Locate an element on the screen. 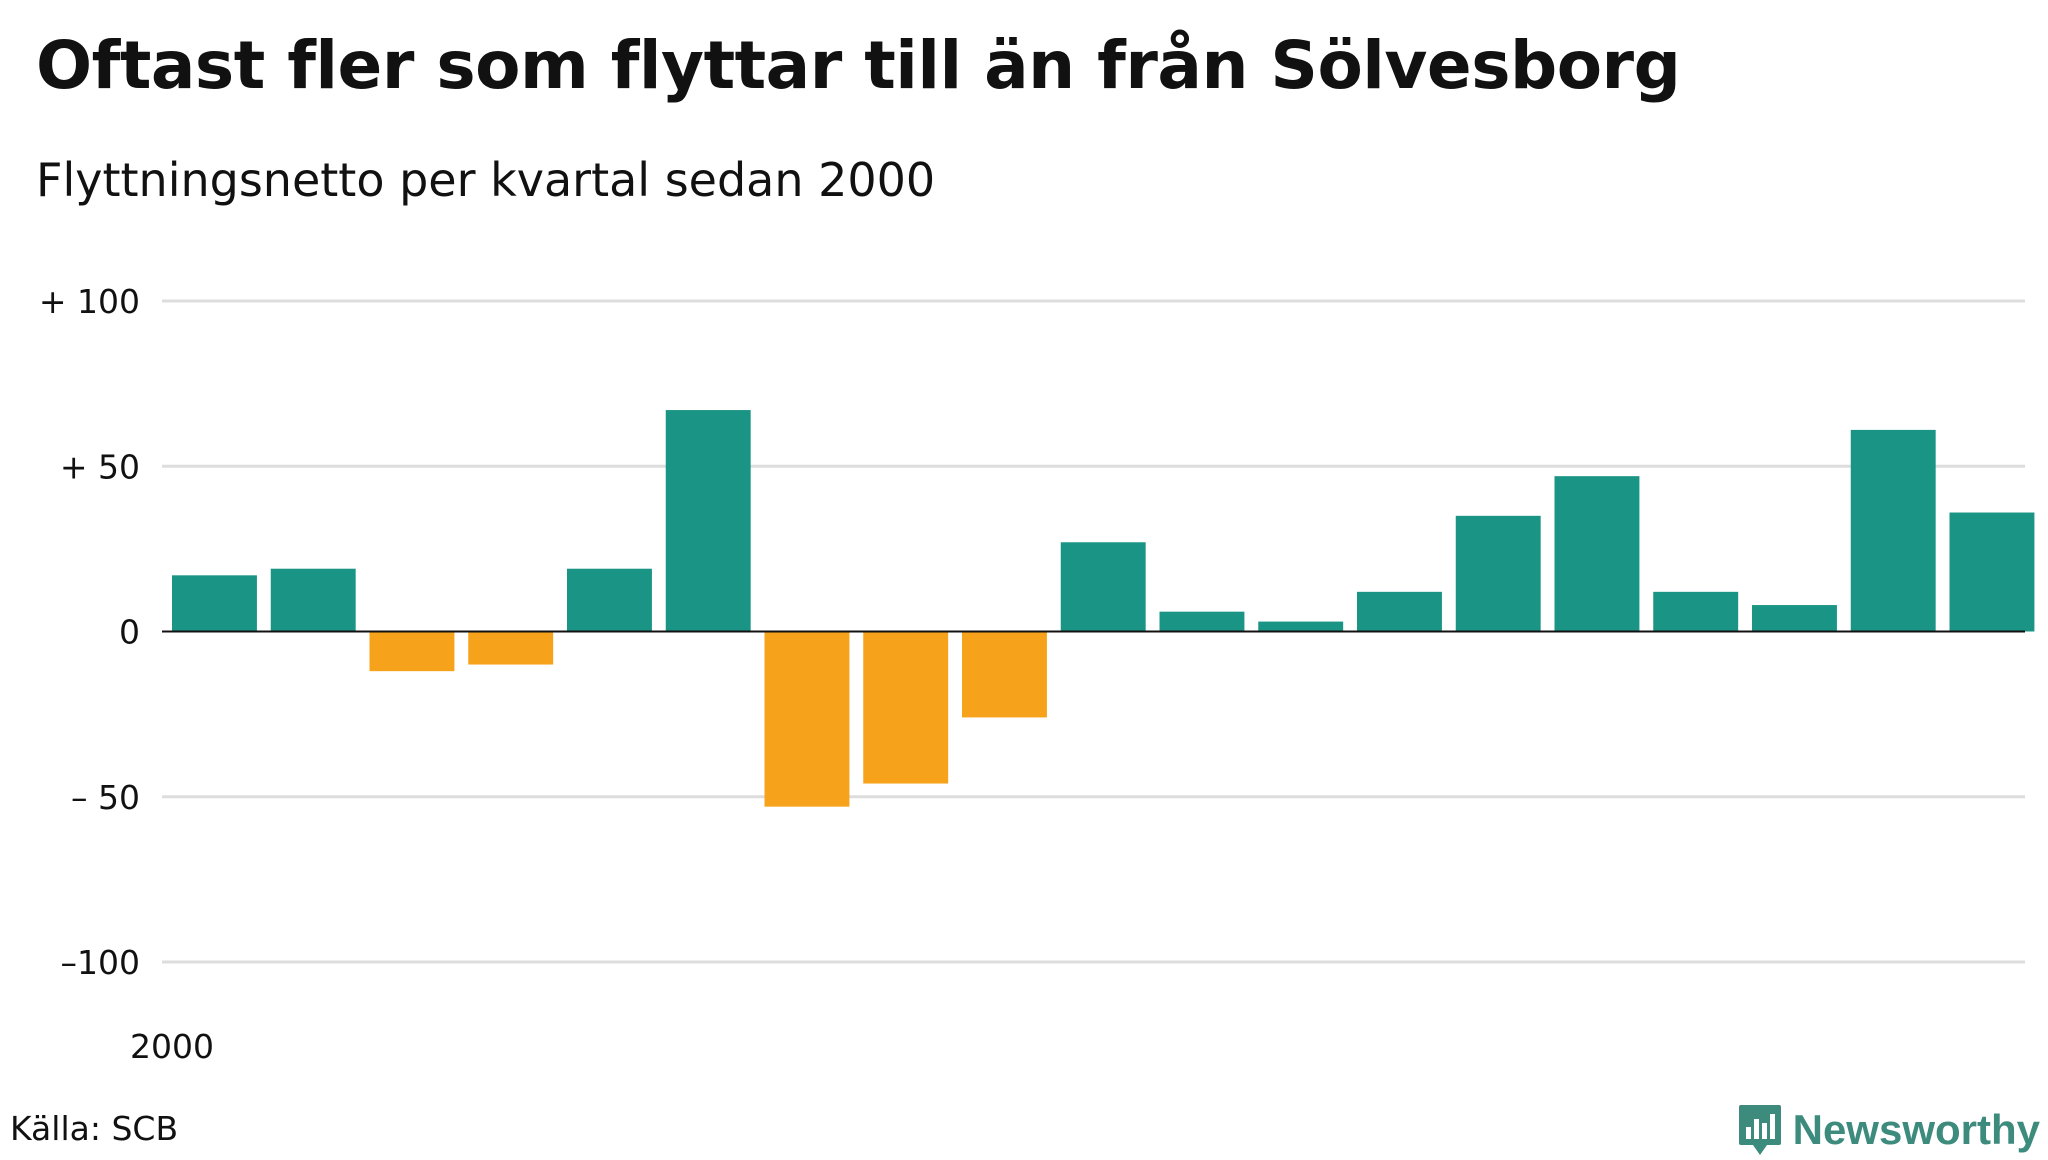 This screenshot has height=1160, width=2048. x-tick-label: 2000 is located at coordinates (172, 1046).